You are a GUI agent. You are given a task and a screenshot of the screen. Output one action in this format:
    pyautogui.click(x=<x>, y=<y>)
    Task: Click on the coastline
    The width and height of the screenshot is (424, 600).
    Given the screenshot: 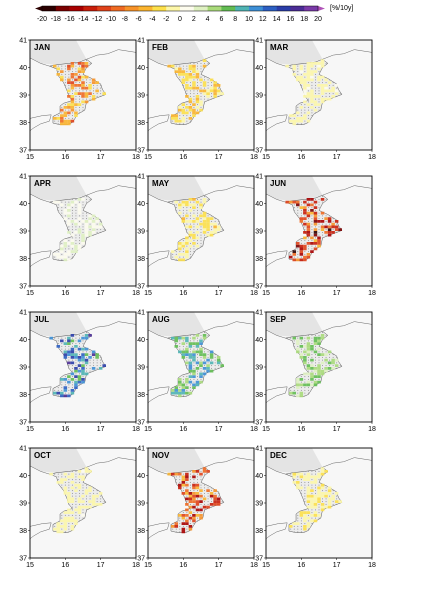 What is the action you would take?
    pyautogui.click(x=158, y=334)
    